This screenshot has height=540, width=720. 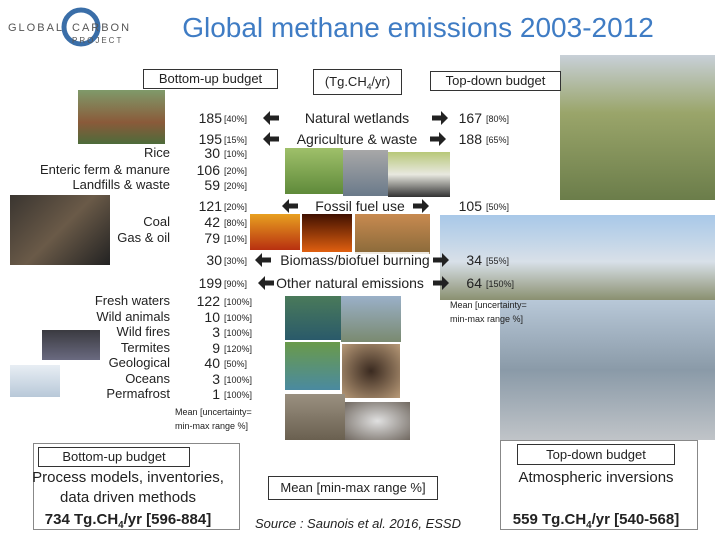 I want to click on logo-text: PROJECT, so click(x=98, y=40).